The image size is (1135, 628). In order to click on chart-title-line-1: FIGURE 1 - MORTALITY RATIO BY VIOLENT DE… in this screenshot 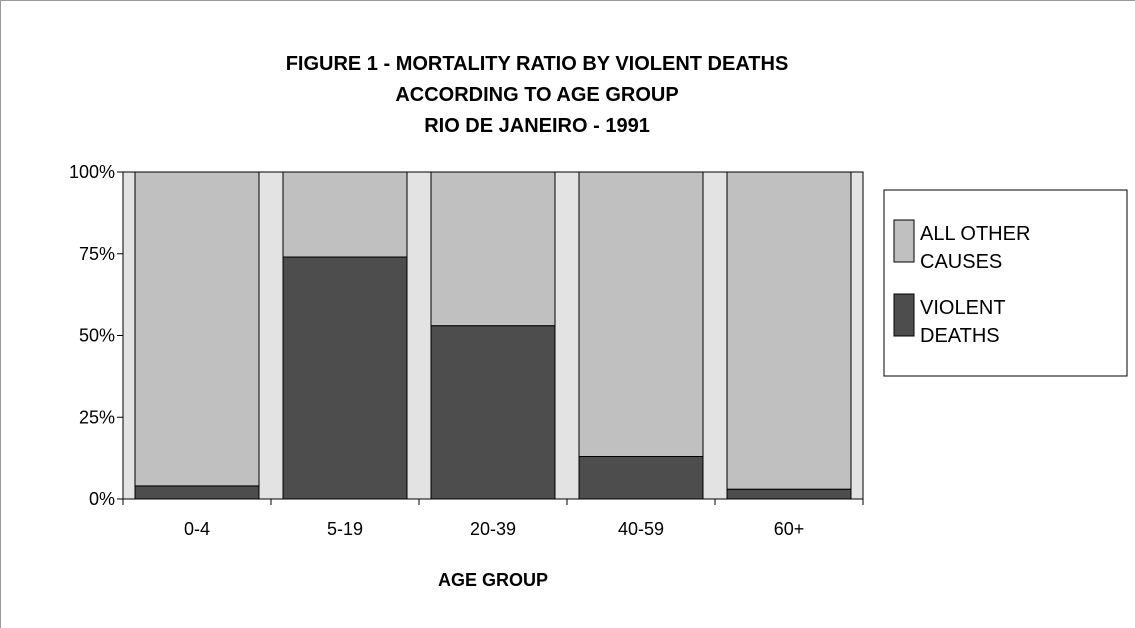, I will do `click(537, 64)`.